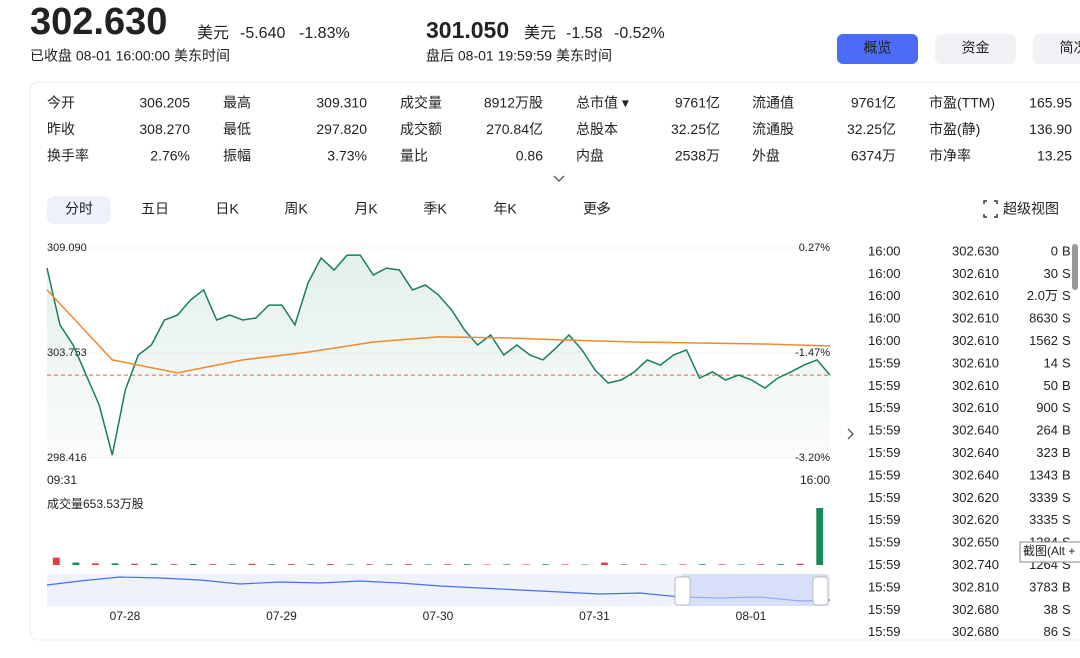 The height and width of the screenshot is (658, 1080). What do you see at coordinates (296, 209) in the screenshot?
I see `chart-tab: 周K` at bounding box center [296, 209].